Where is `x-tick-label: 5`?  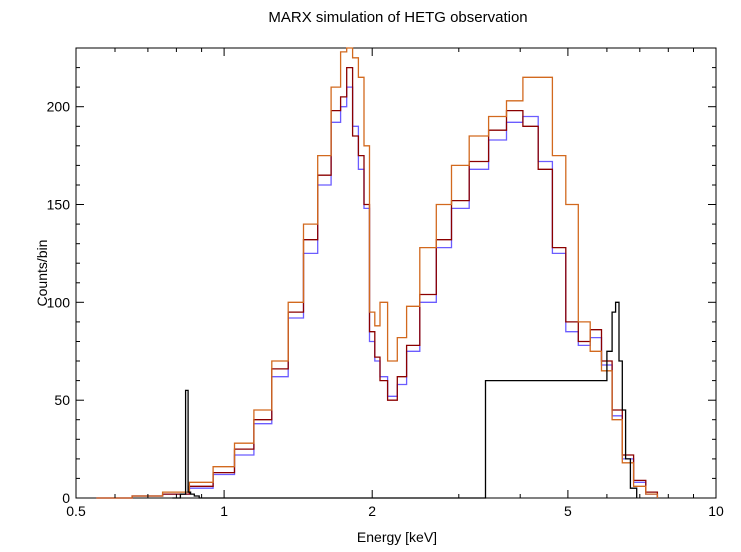 x-tick-label: 5 is located at coordinates (568, 511).